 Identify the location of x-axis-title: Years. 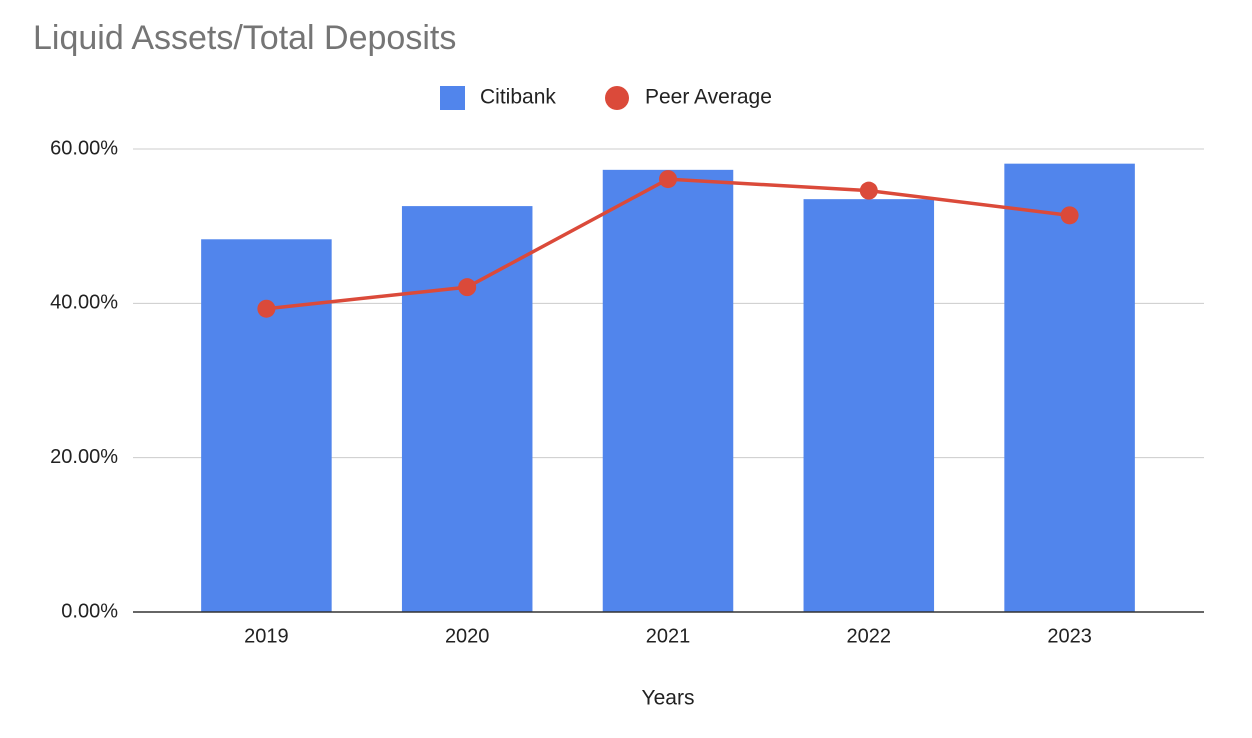
(668, 698).